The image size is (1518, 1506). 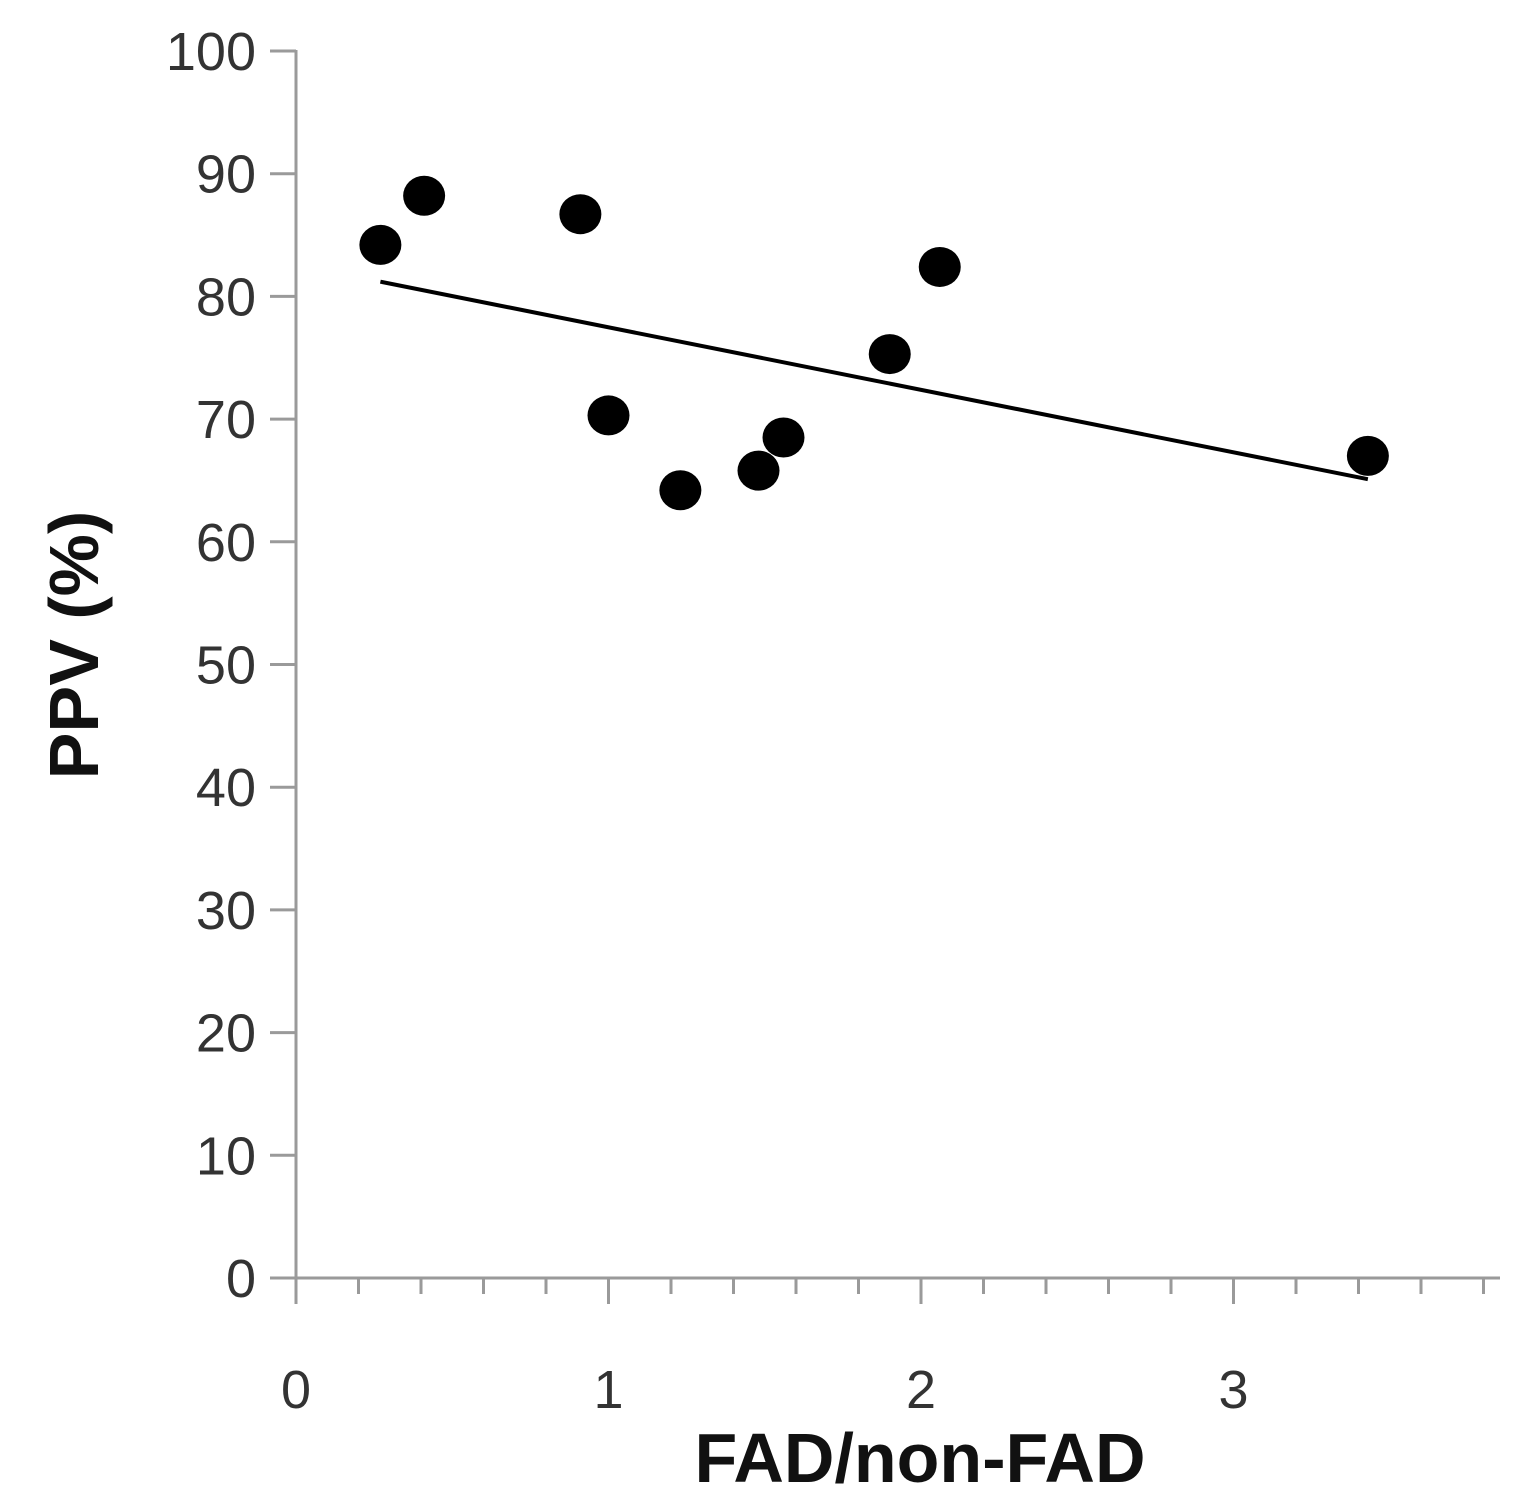 What do you see at coordinates (226, 175) in the screenshot?
I see `y-tick-label: 90` at bounding box center [226, 175].